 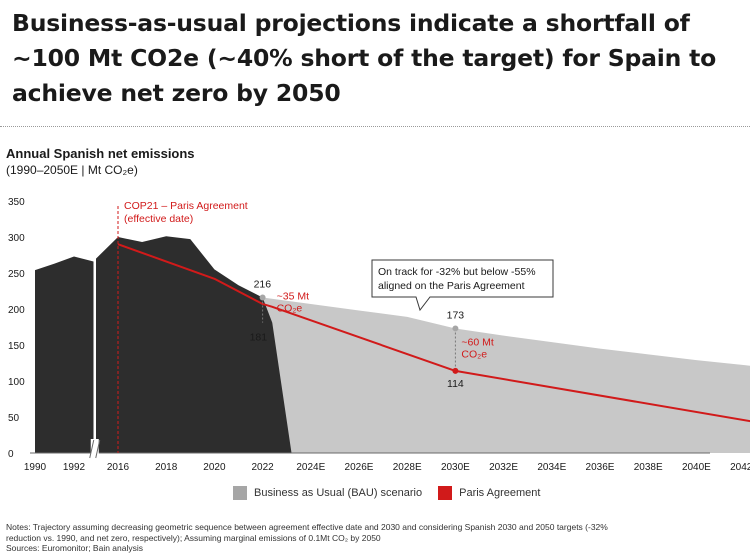 What do you see at coordinates (72, 170) in the screenshot?
I see `chart-subtitle: (1990–2050E | Mt CO₂e)` at bounding box center [72, 170].